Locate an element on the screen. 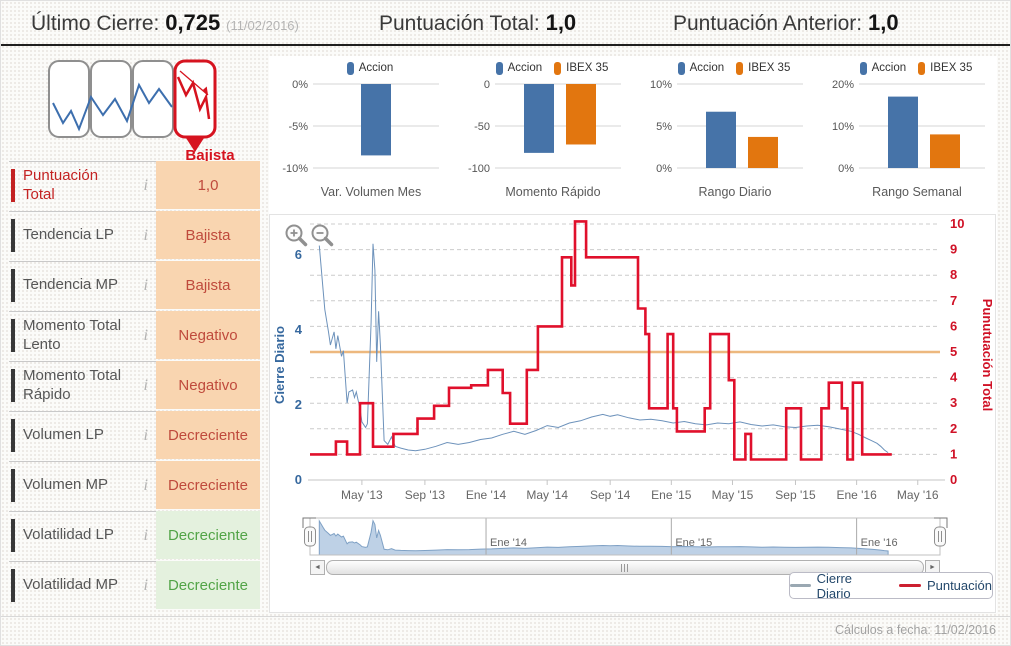  mini-chart-title: Momento Rápido is located at coordinates (553, 192).